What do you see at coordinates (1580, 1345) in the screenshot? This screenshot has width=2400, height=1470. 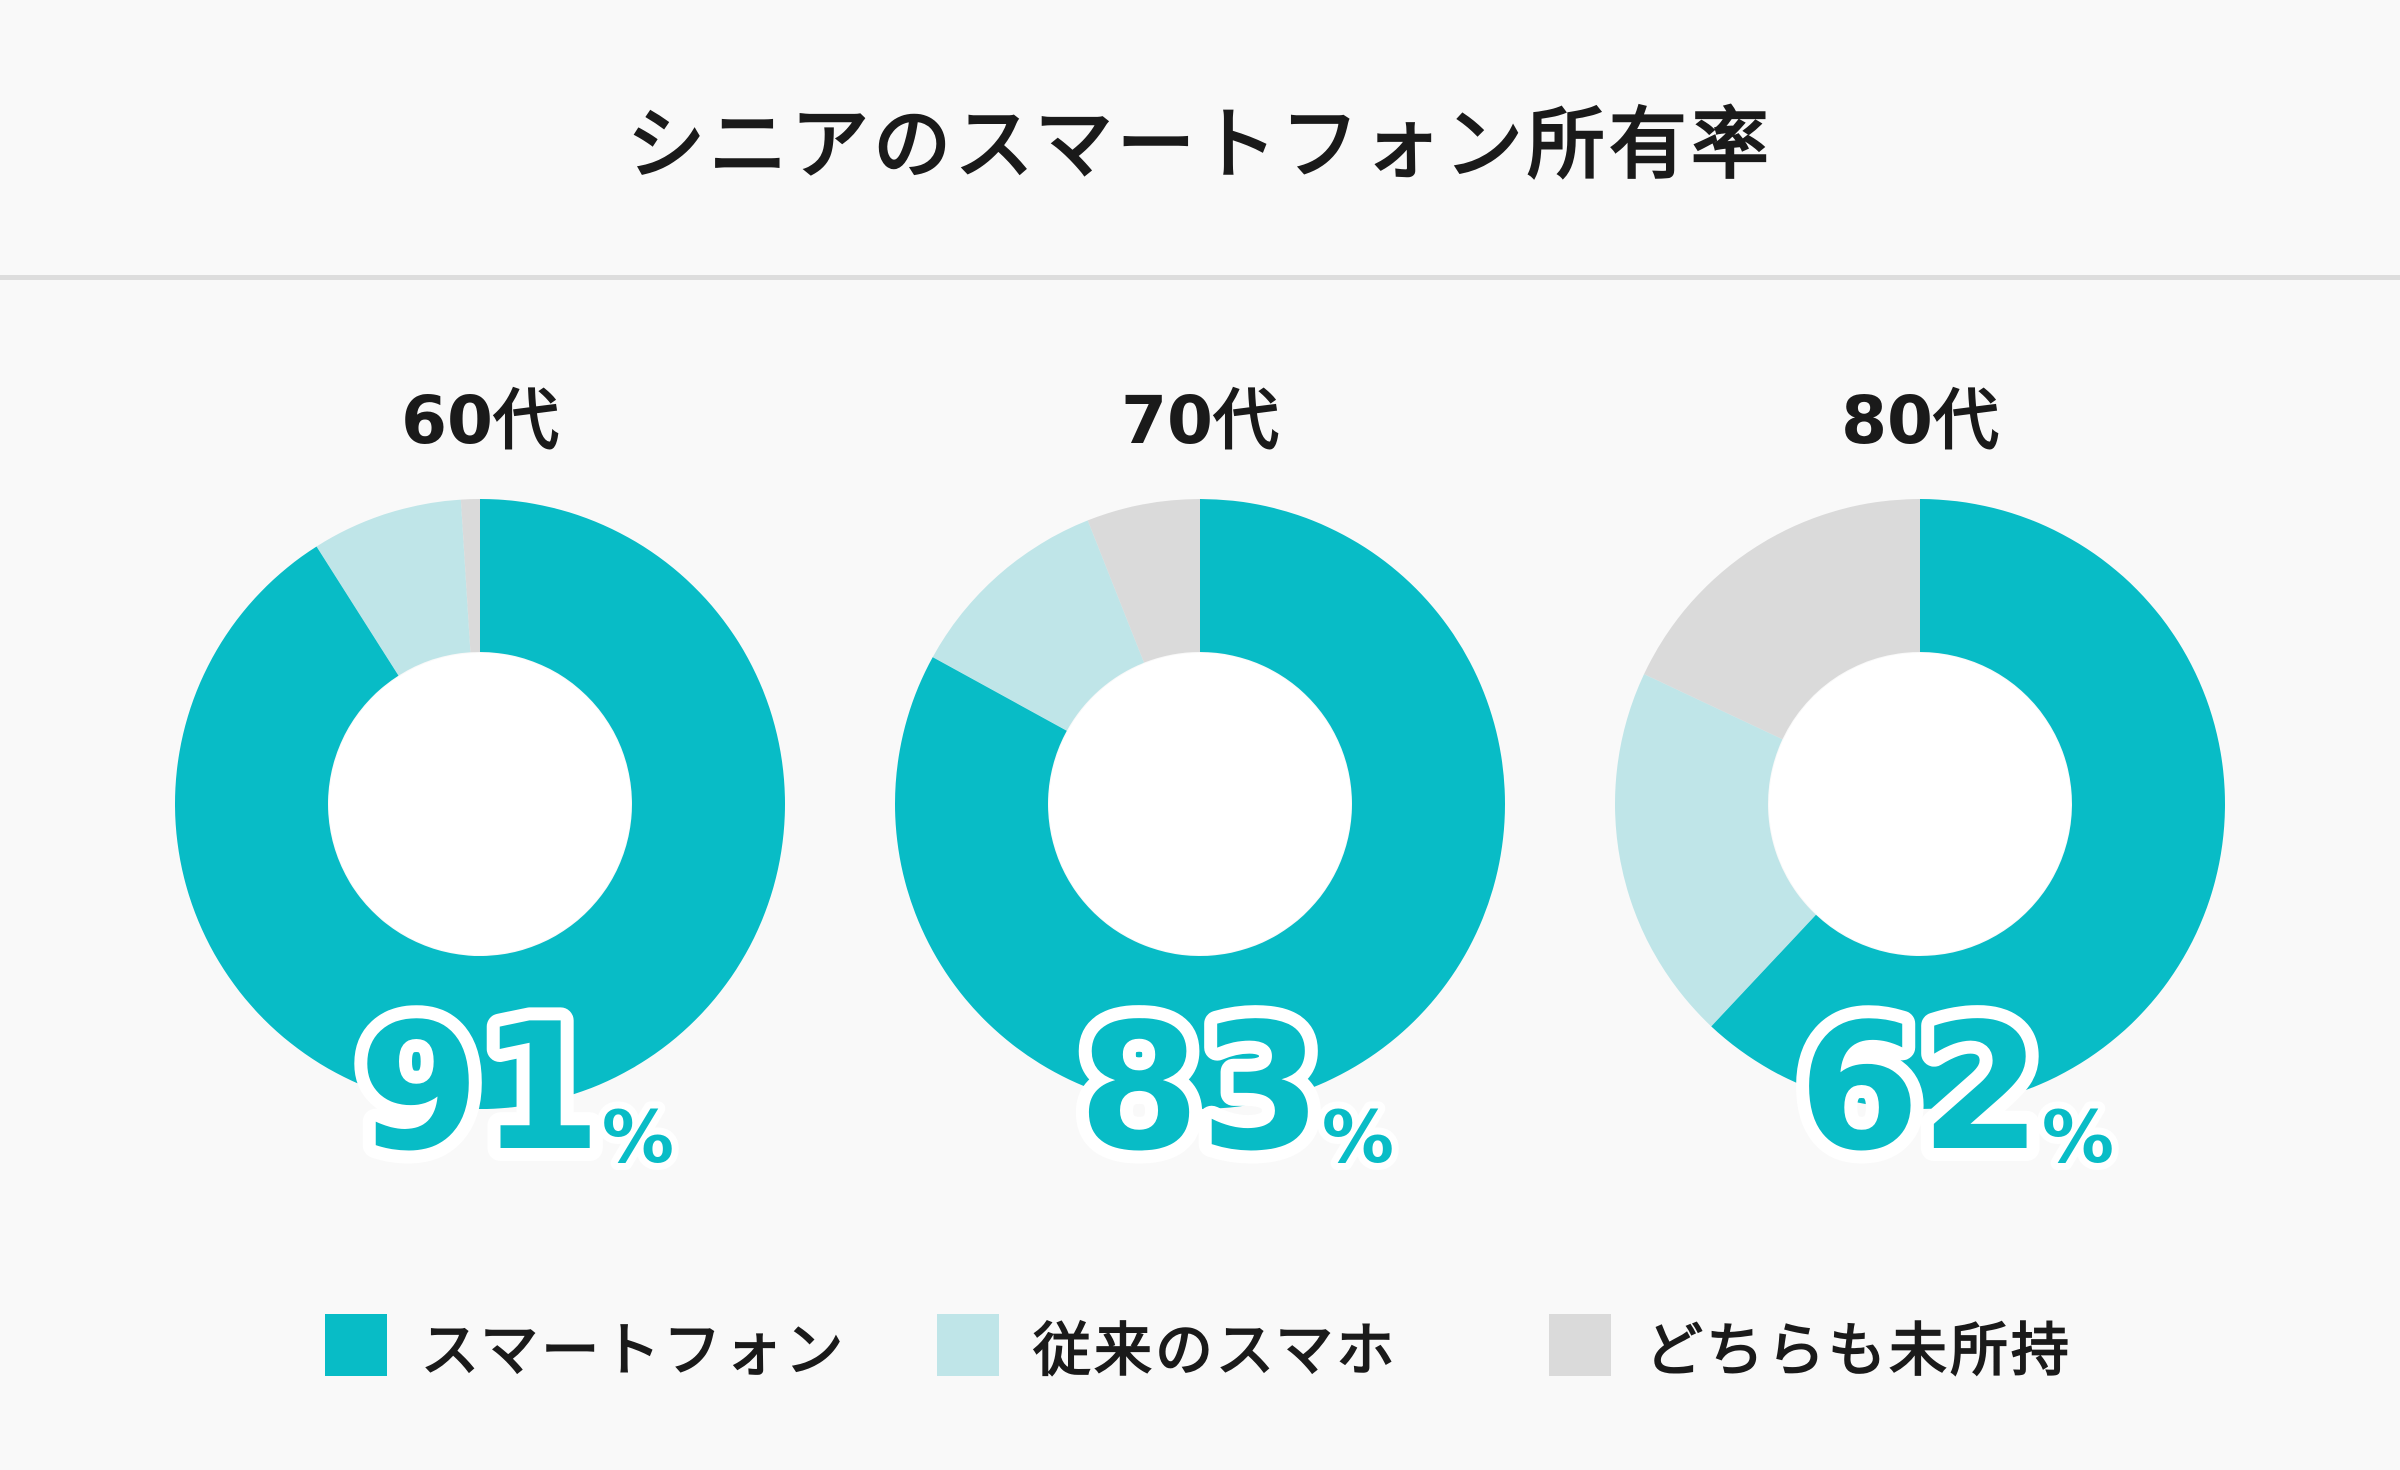 I see `legend-swatch-none` at bounding box center [1580, 1345].